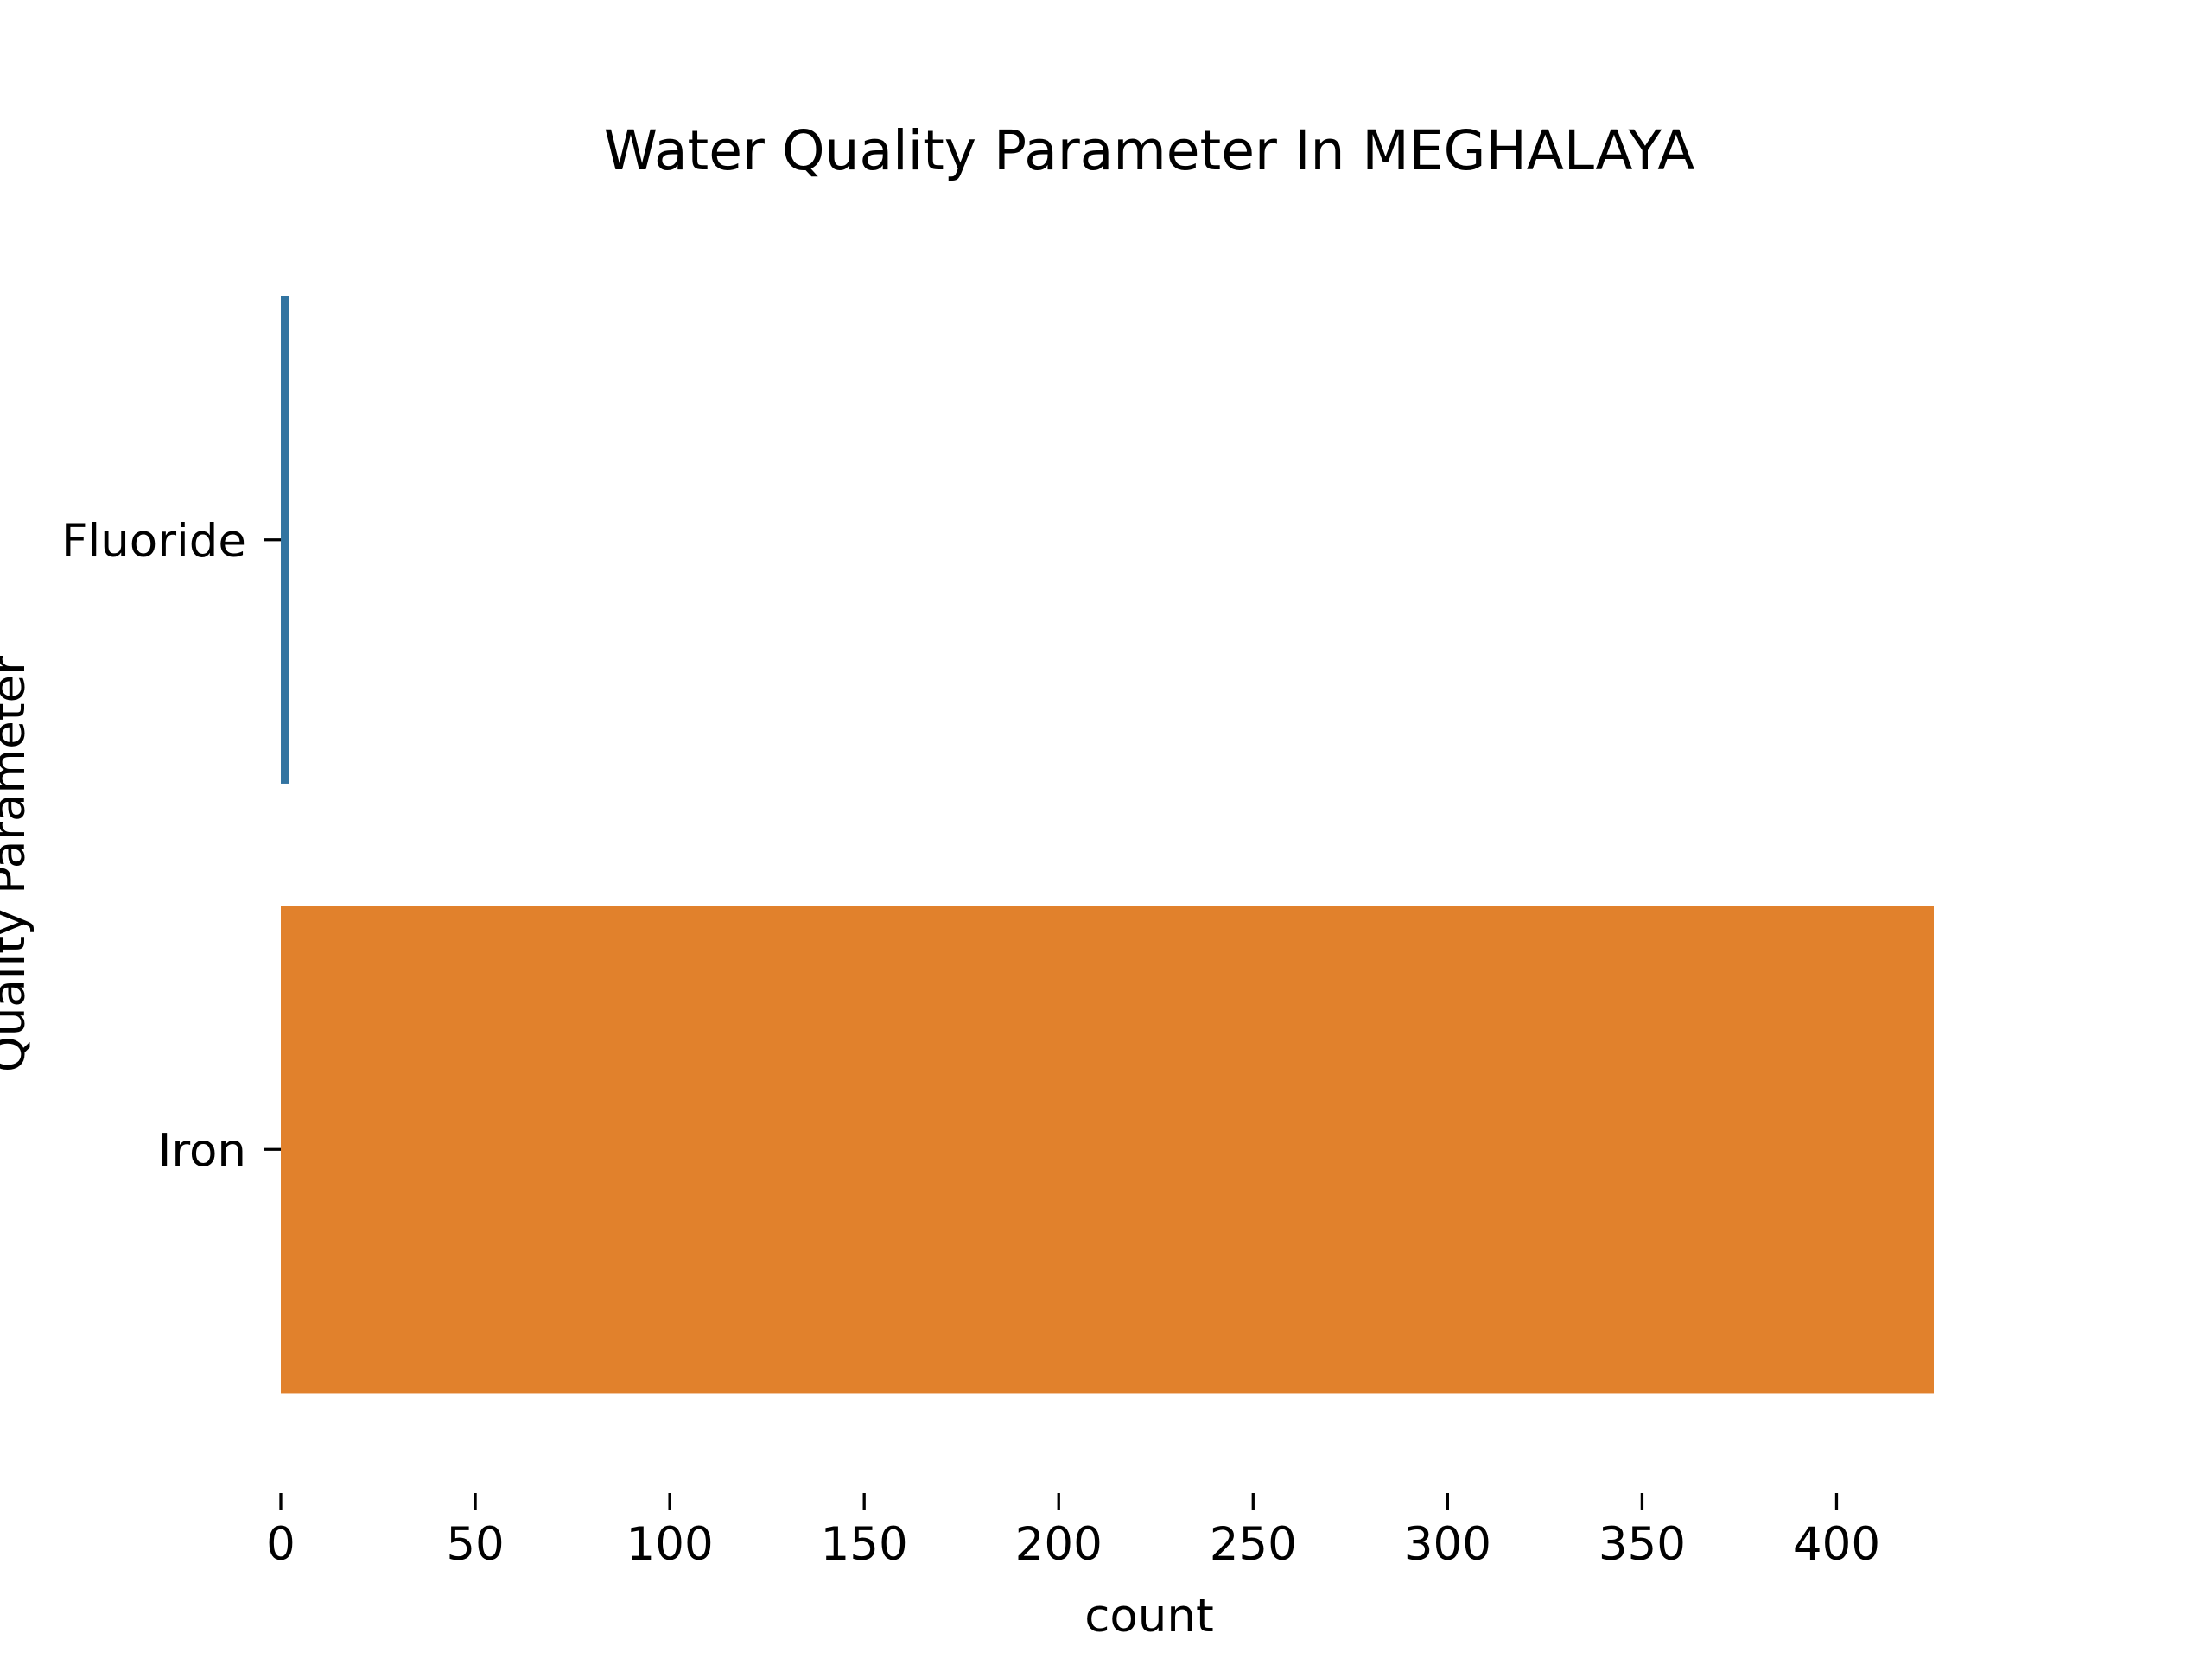  Describe the element at coordinates (1059, 1544) in the screenshot. I see `x-tick-label-200: 200` at that location.